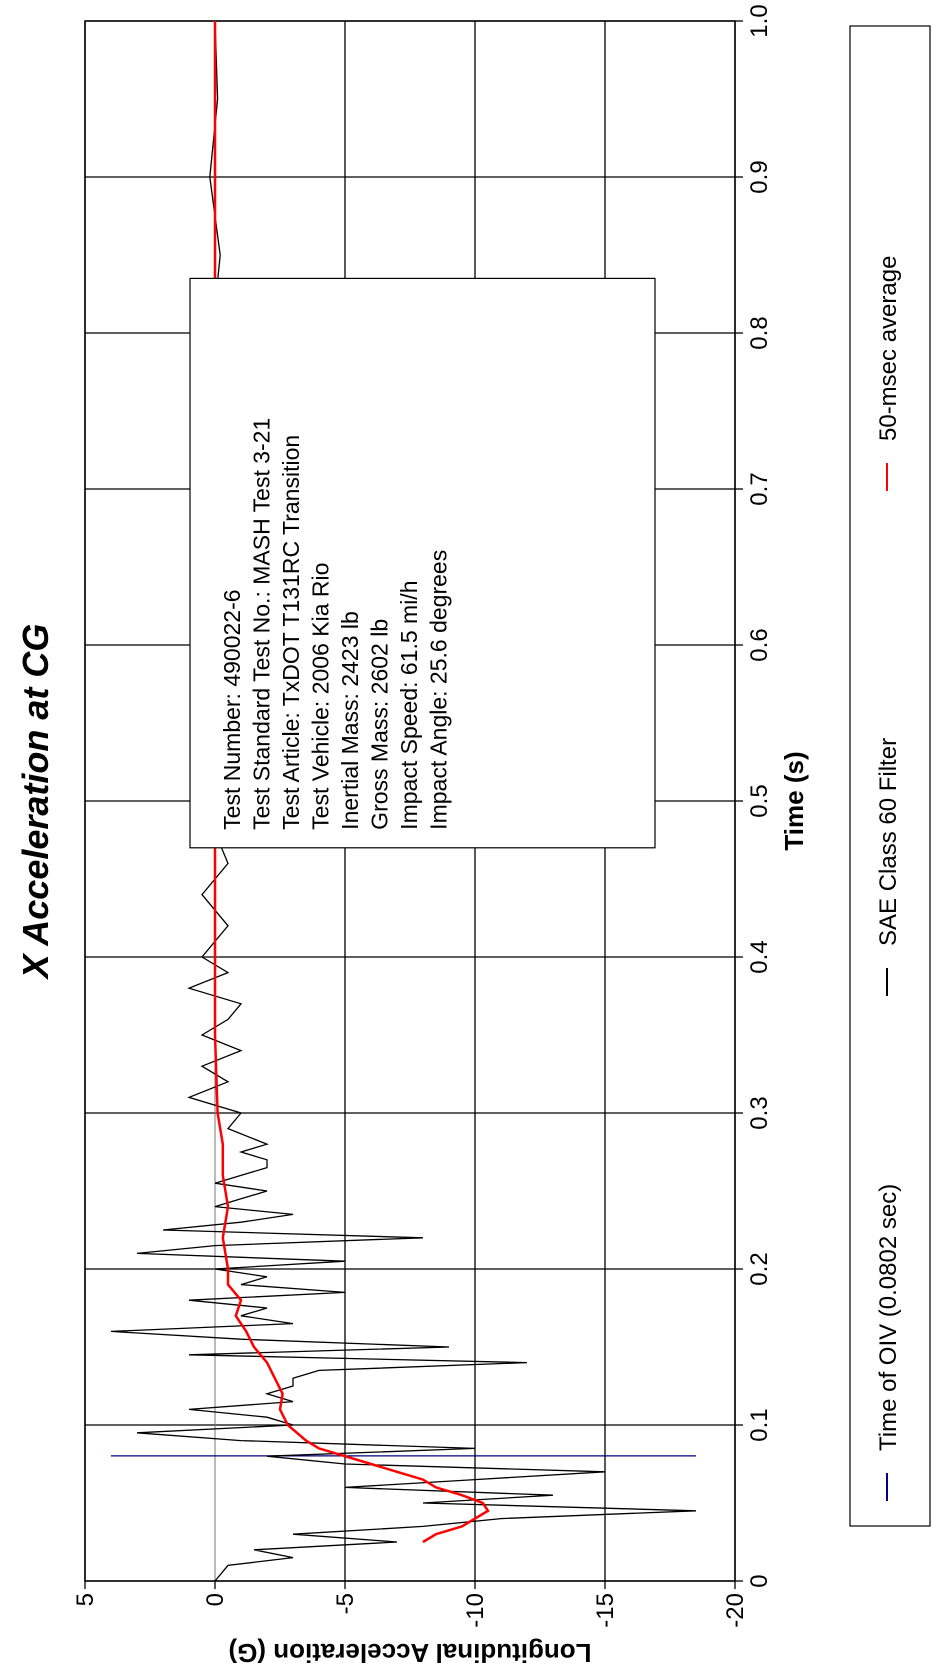 The width and height of the screenshot is (949, 1676). Describe the element at coordinates (380, 724) in the screenshot. I see `info-line: Gross Mass: 2602 lb` at that location.